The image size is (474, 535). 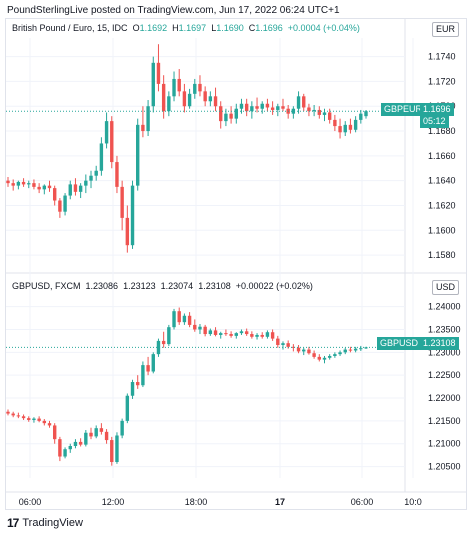 What do you see at coordinates (230, 28) in the screenshot?
I see `top-low: 1.1690` at bounding box center [230, 28].